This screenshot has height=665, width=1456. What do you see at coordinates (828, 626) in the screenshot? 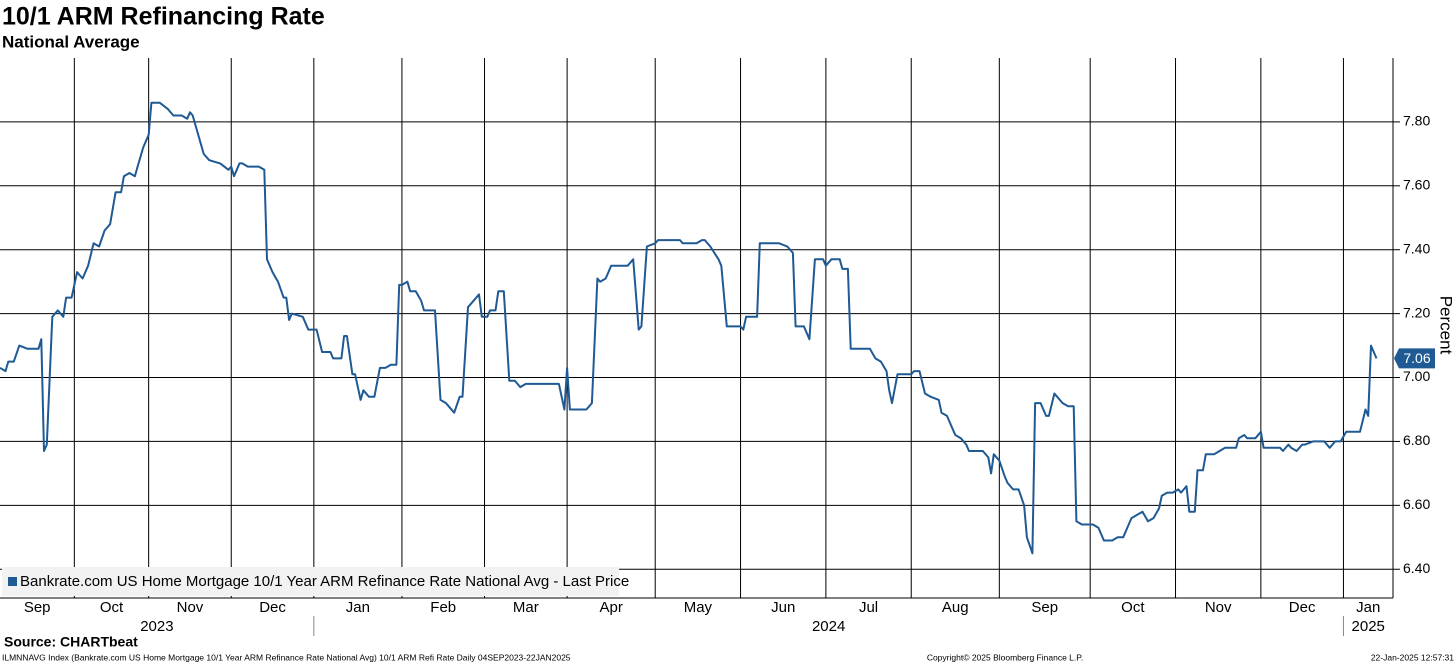
I see `year-label: 2024` at bounding box center [828, 626].